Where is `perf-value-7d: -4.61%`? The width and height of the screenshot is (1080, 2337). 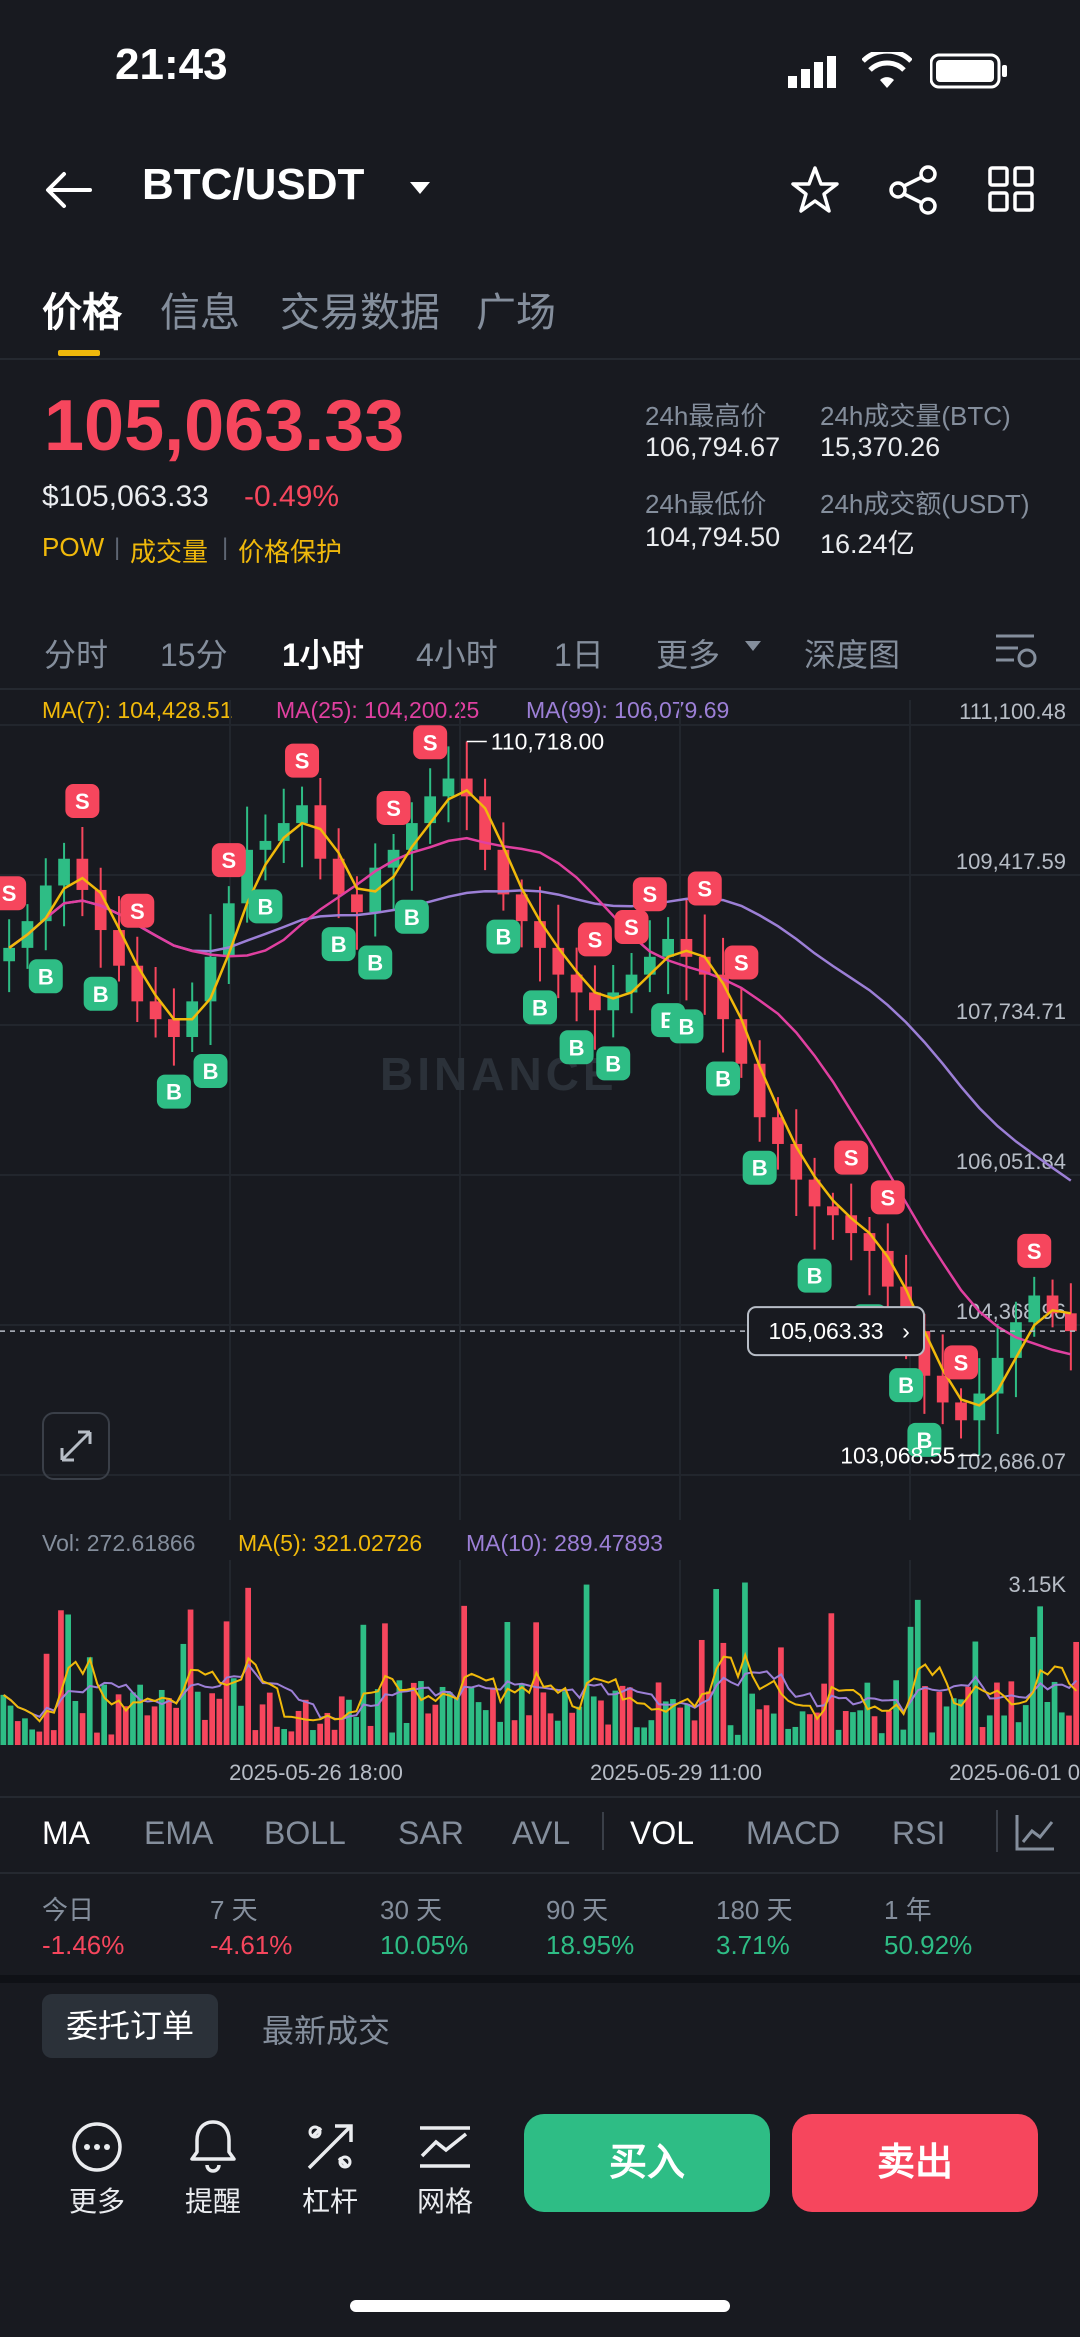
perf-value-7d: -4.61% is located at coordinates (251, 1945).